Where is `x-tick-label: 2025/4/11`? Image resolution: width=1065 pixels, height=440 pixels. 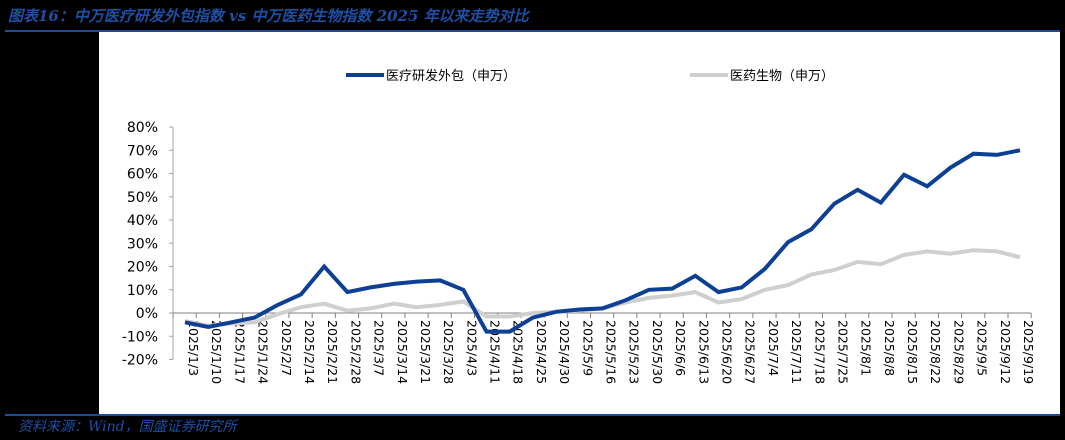 x-tick-label: 2025/4/11 is located at coordinates (495, 352).